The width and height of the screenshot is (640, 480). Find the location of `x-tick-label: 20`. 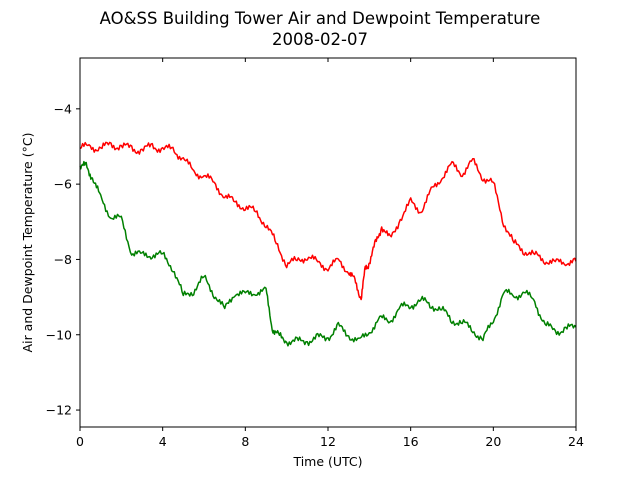

x-tick-label: 20 is located at coordinates (493, 441).